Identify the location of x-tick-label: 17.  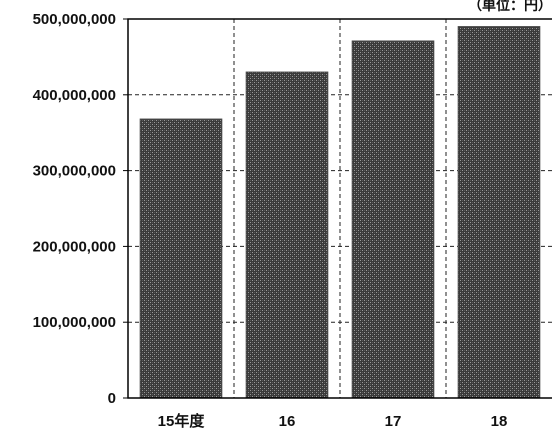
(393, 421).